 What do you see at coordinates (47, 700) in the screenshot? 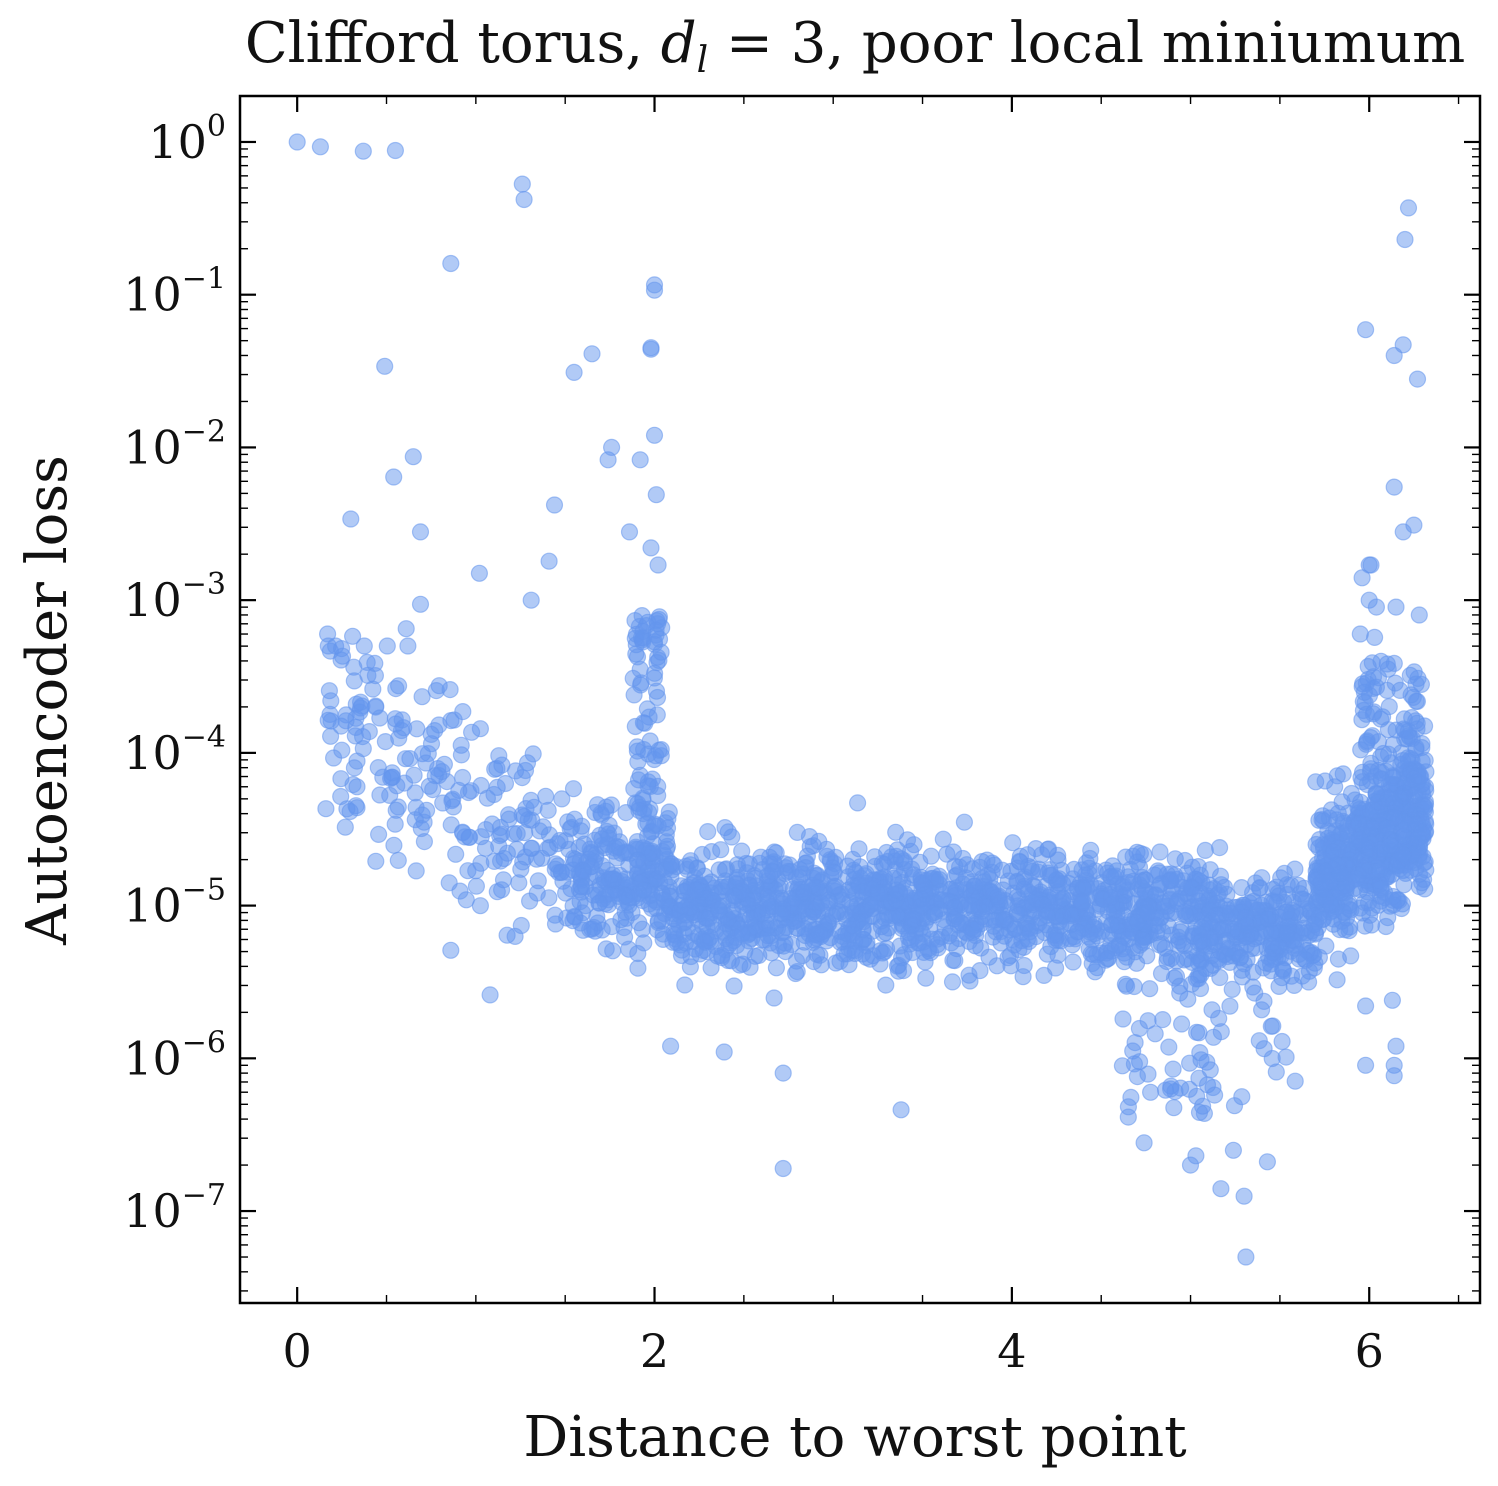
I see `y-axis-label: Autoencoder loss` at bounding box center [47, 700].